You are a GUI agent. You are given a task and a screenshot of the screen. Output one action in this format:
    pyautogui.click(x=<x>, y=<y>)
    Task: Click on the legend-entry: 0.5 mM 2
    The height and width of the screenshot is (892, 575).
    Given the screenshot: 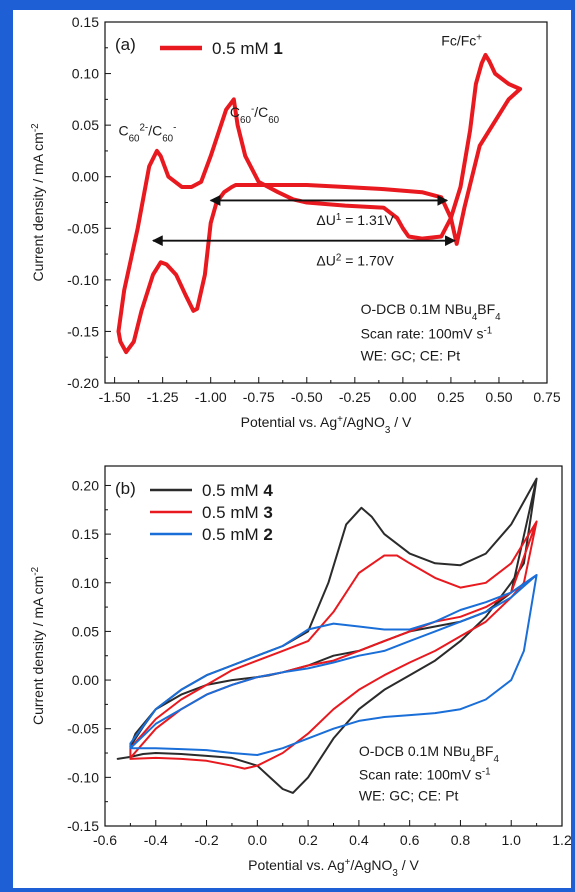 What is the action you would take?
    pyautogui.click(x=237, y=534)
    